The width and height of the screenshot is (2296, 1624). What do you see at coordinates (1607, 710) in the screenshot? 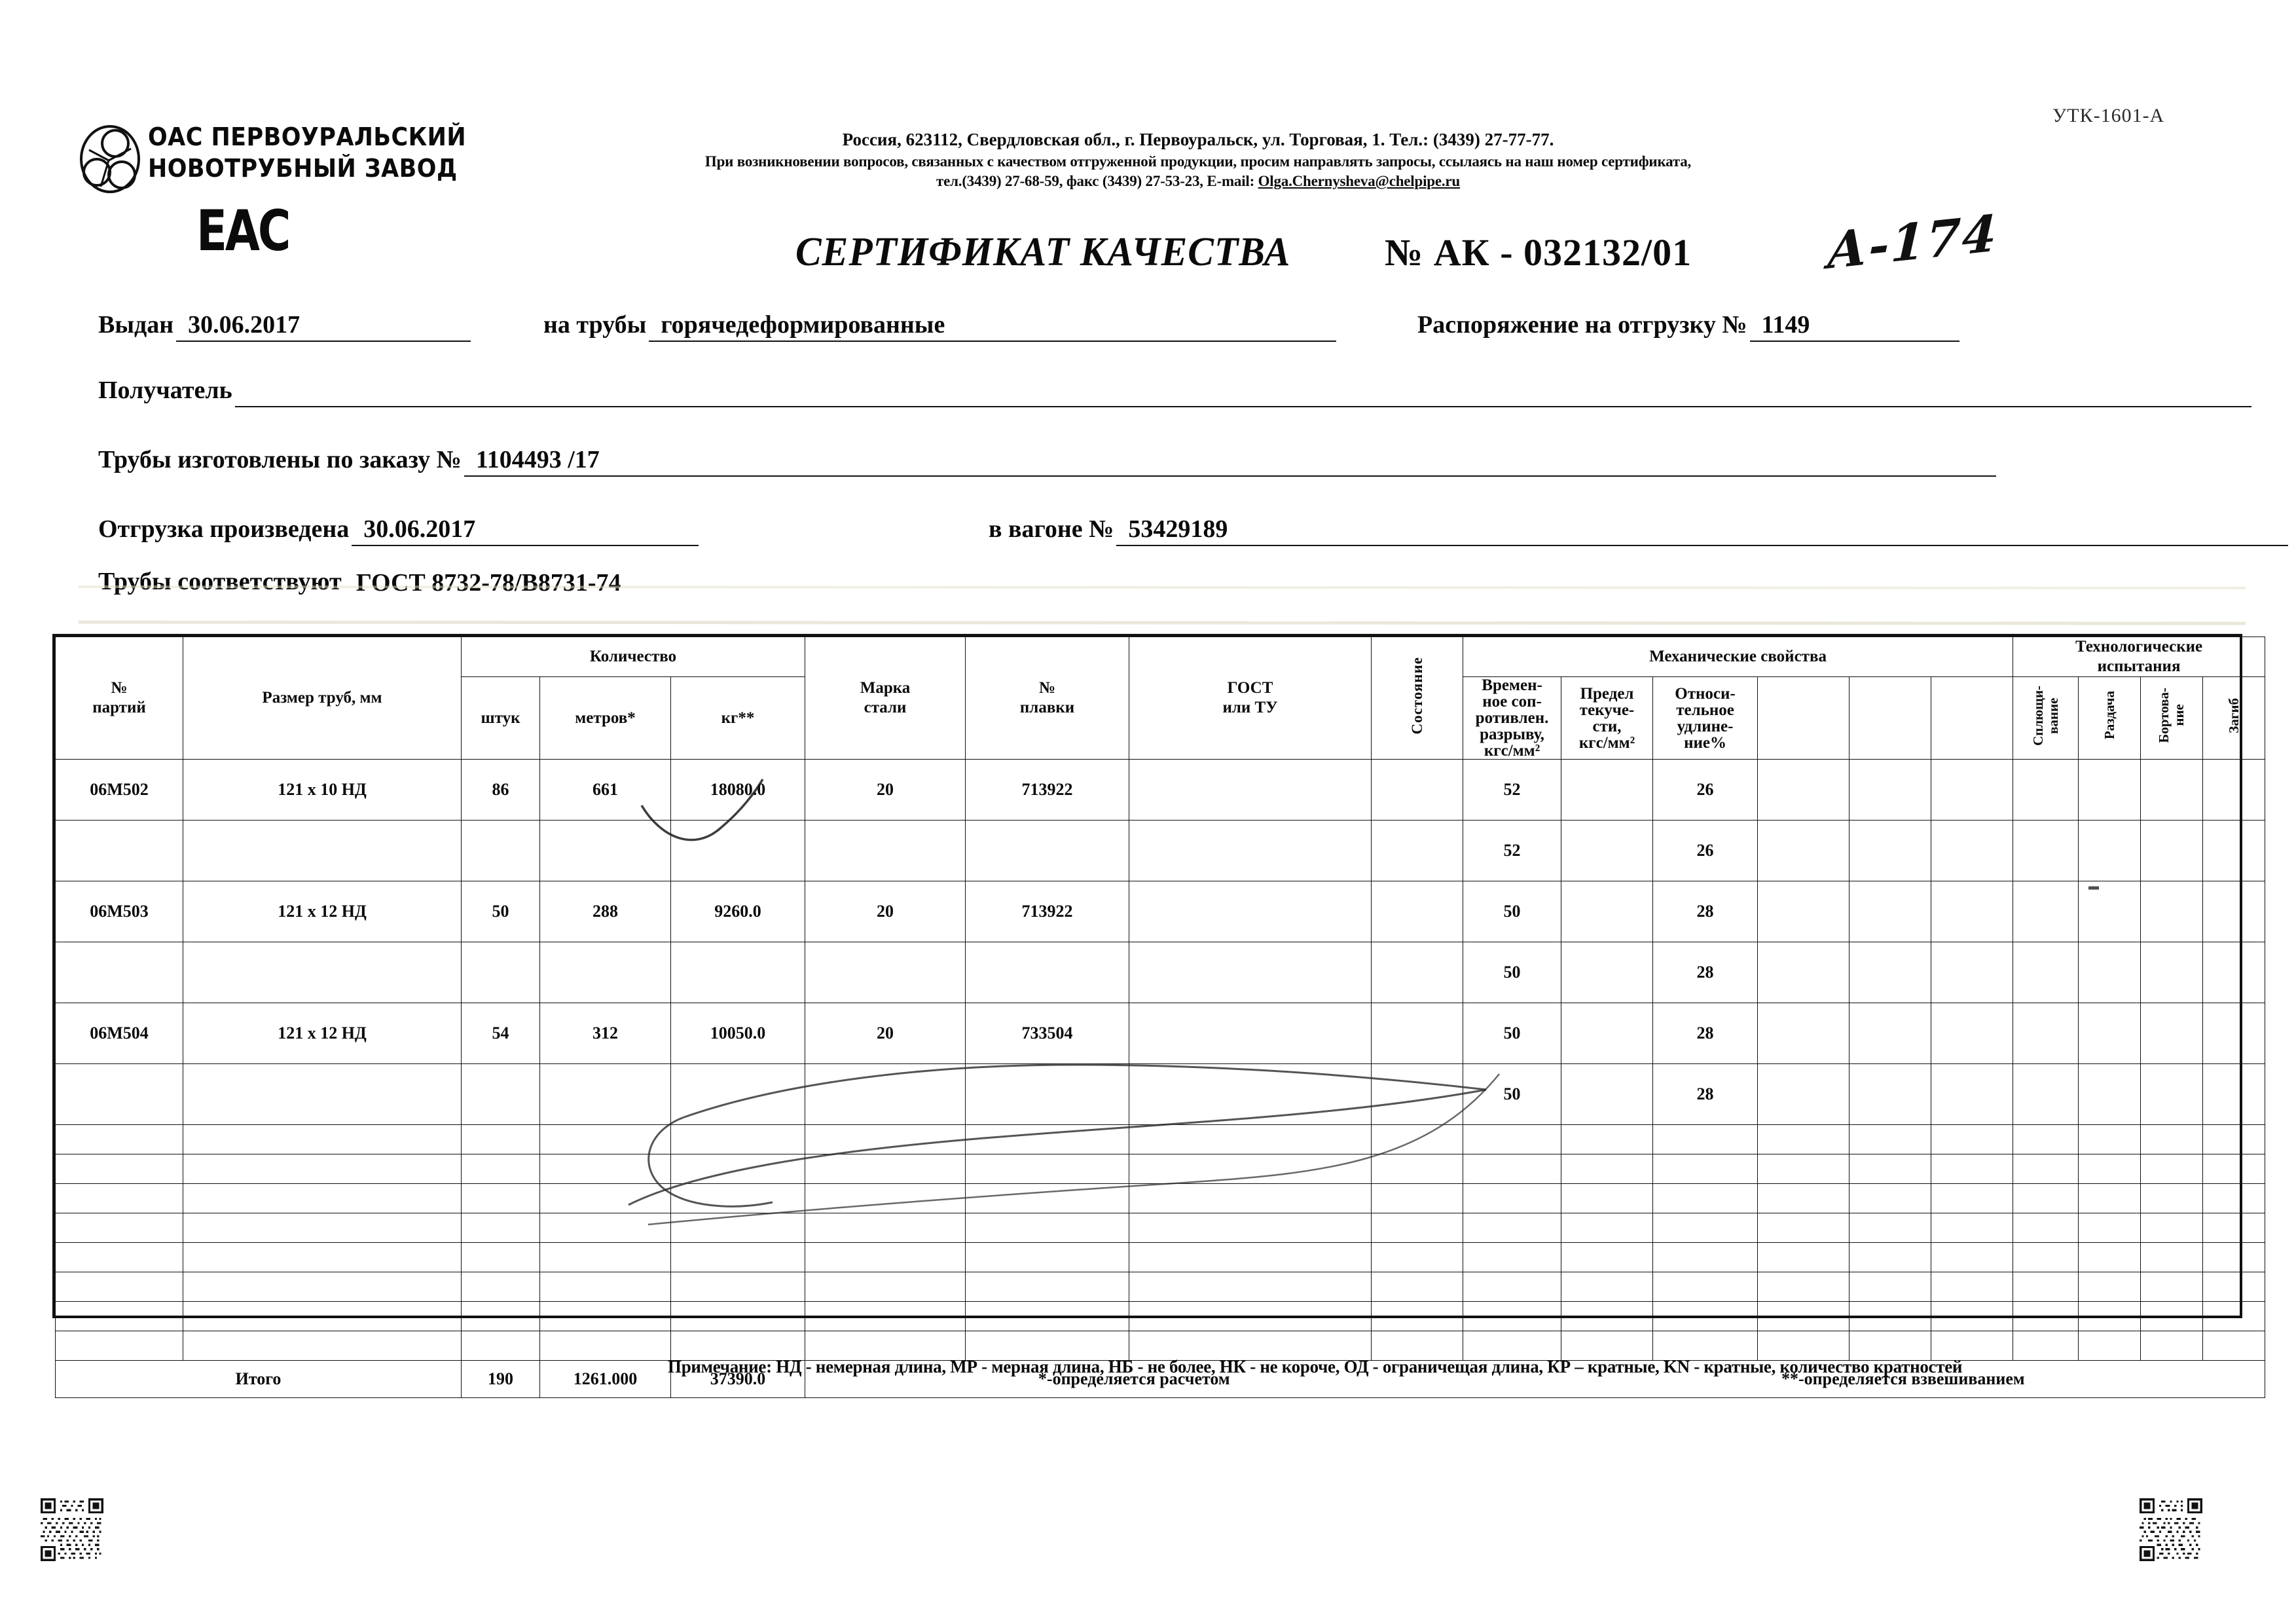
I see `yield-l2: текуче-` at bounding box center [1607, 710].